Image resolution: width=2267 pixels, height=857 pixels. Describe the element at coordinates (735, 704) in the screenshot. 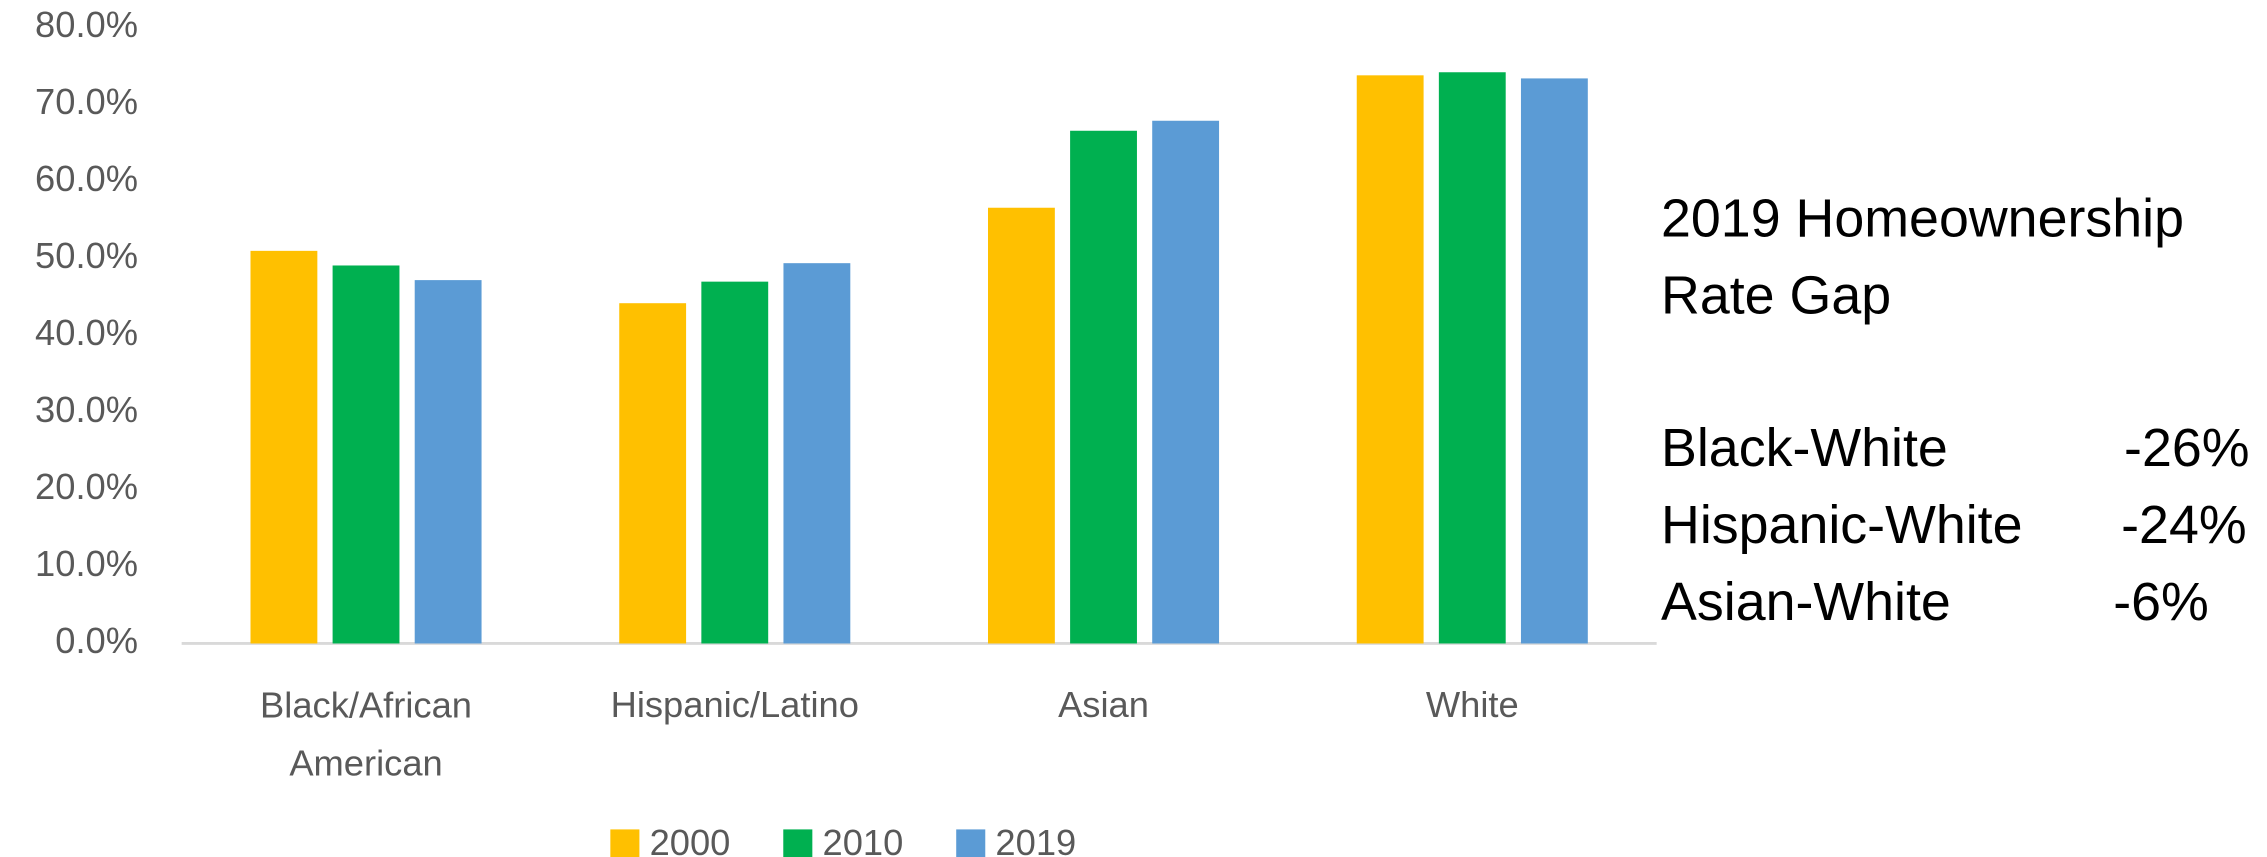

I see `x-tick-label: Hispanic/Latino` at that location.